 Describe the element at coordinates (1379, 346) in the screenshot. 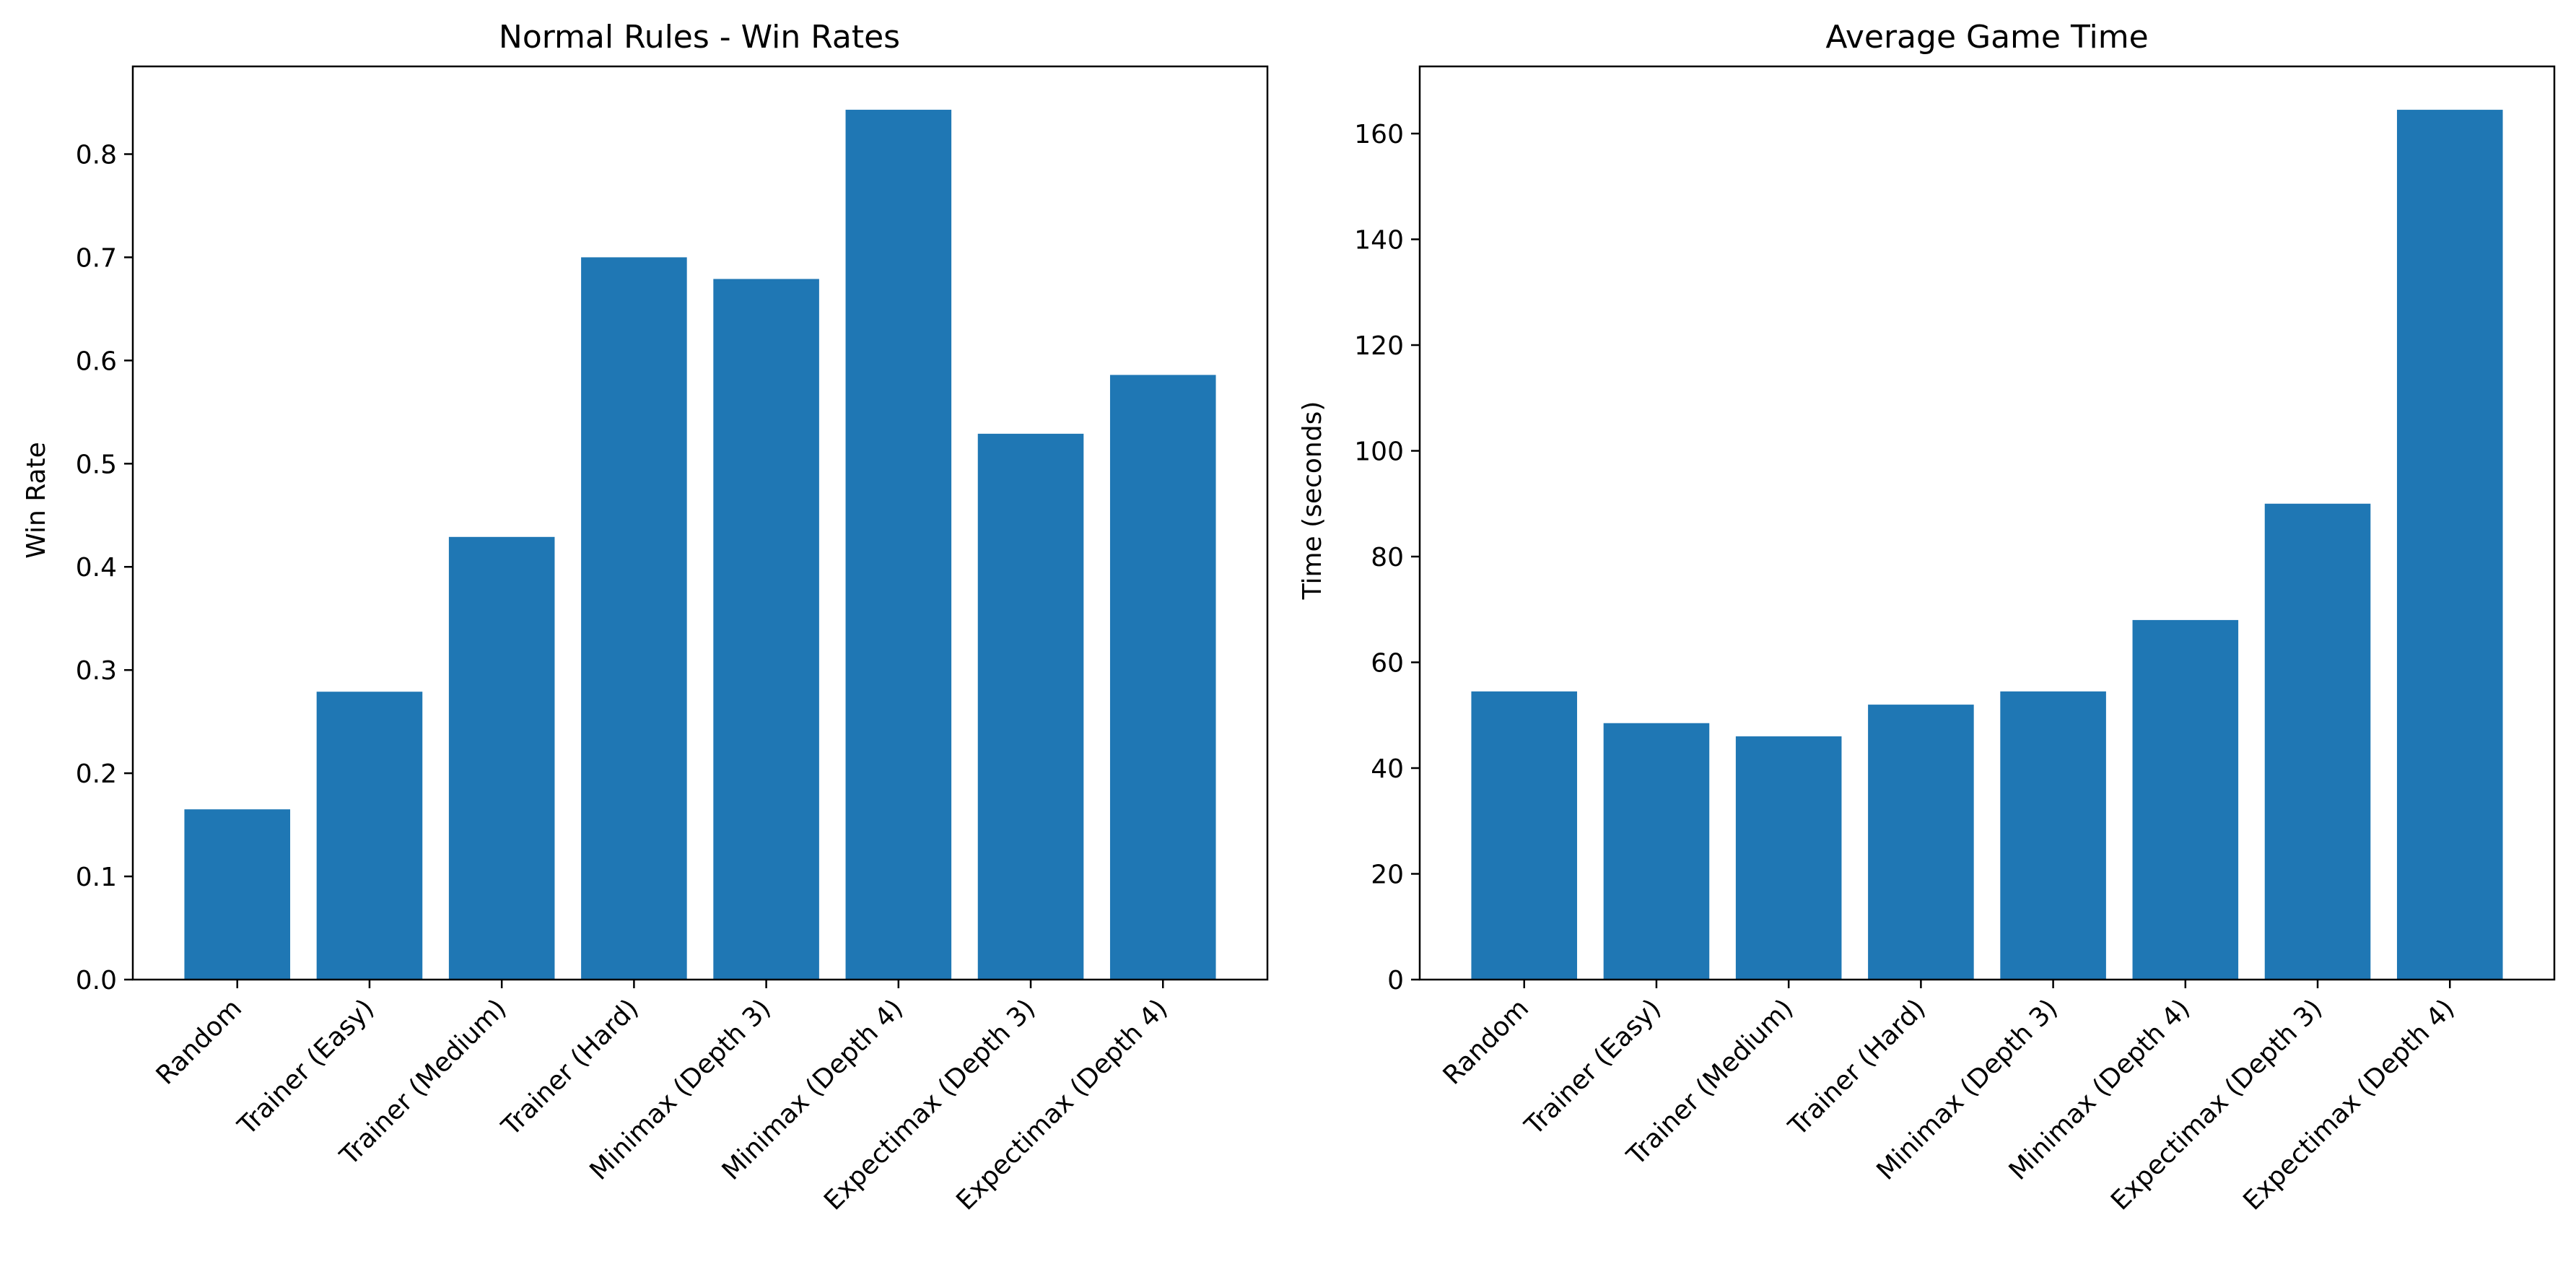

I see `y-tick-label: 120` at that location.